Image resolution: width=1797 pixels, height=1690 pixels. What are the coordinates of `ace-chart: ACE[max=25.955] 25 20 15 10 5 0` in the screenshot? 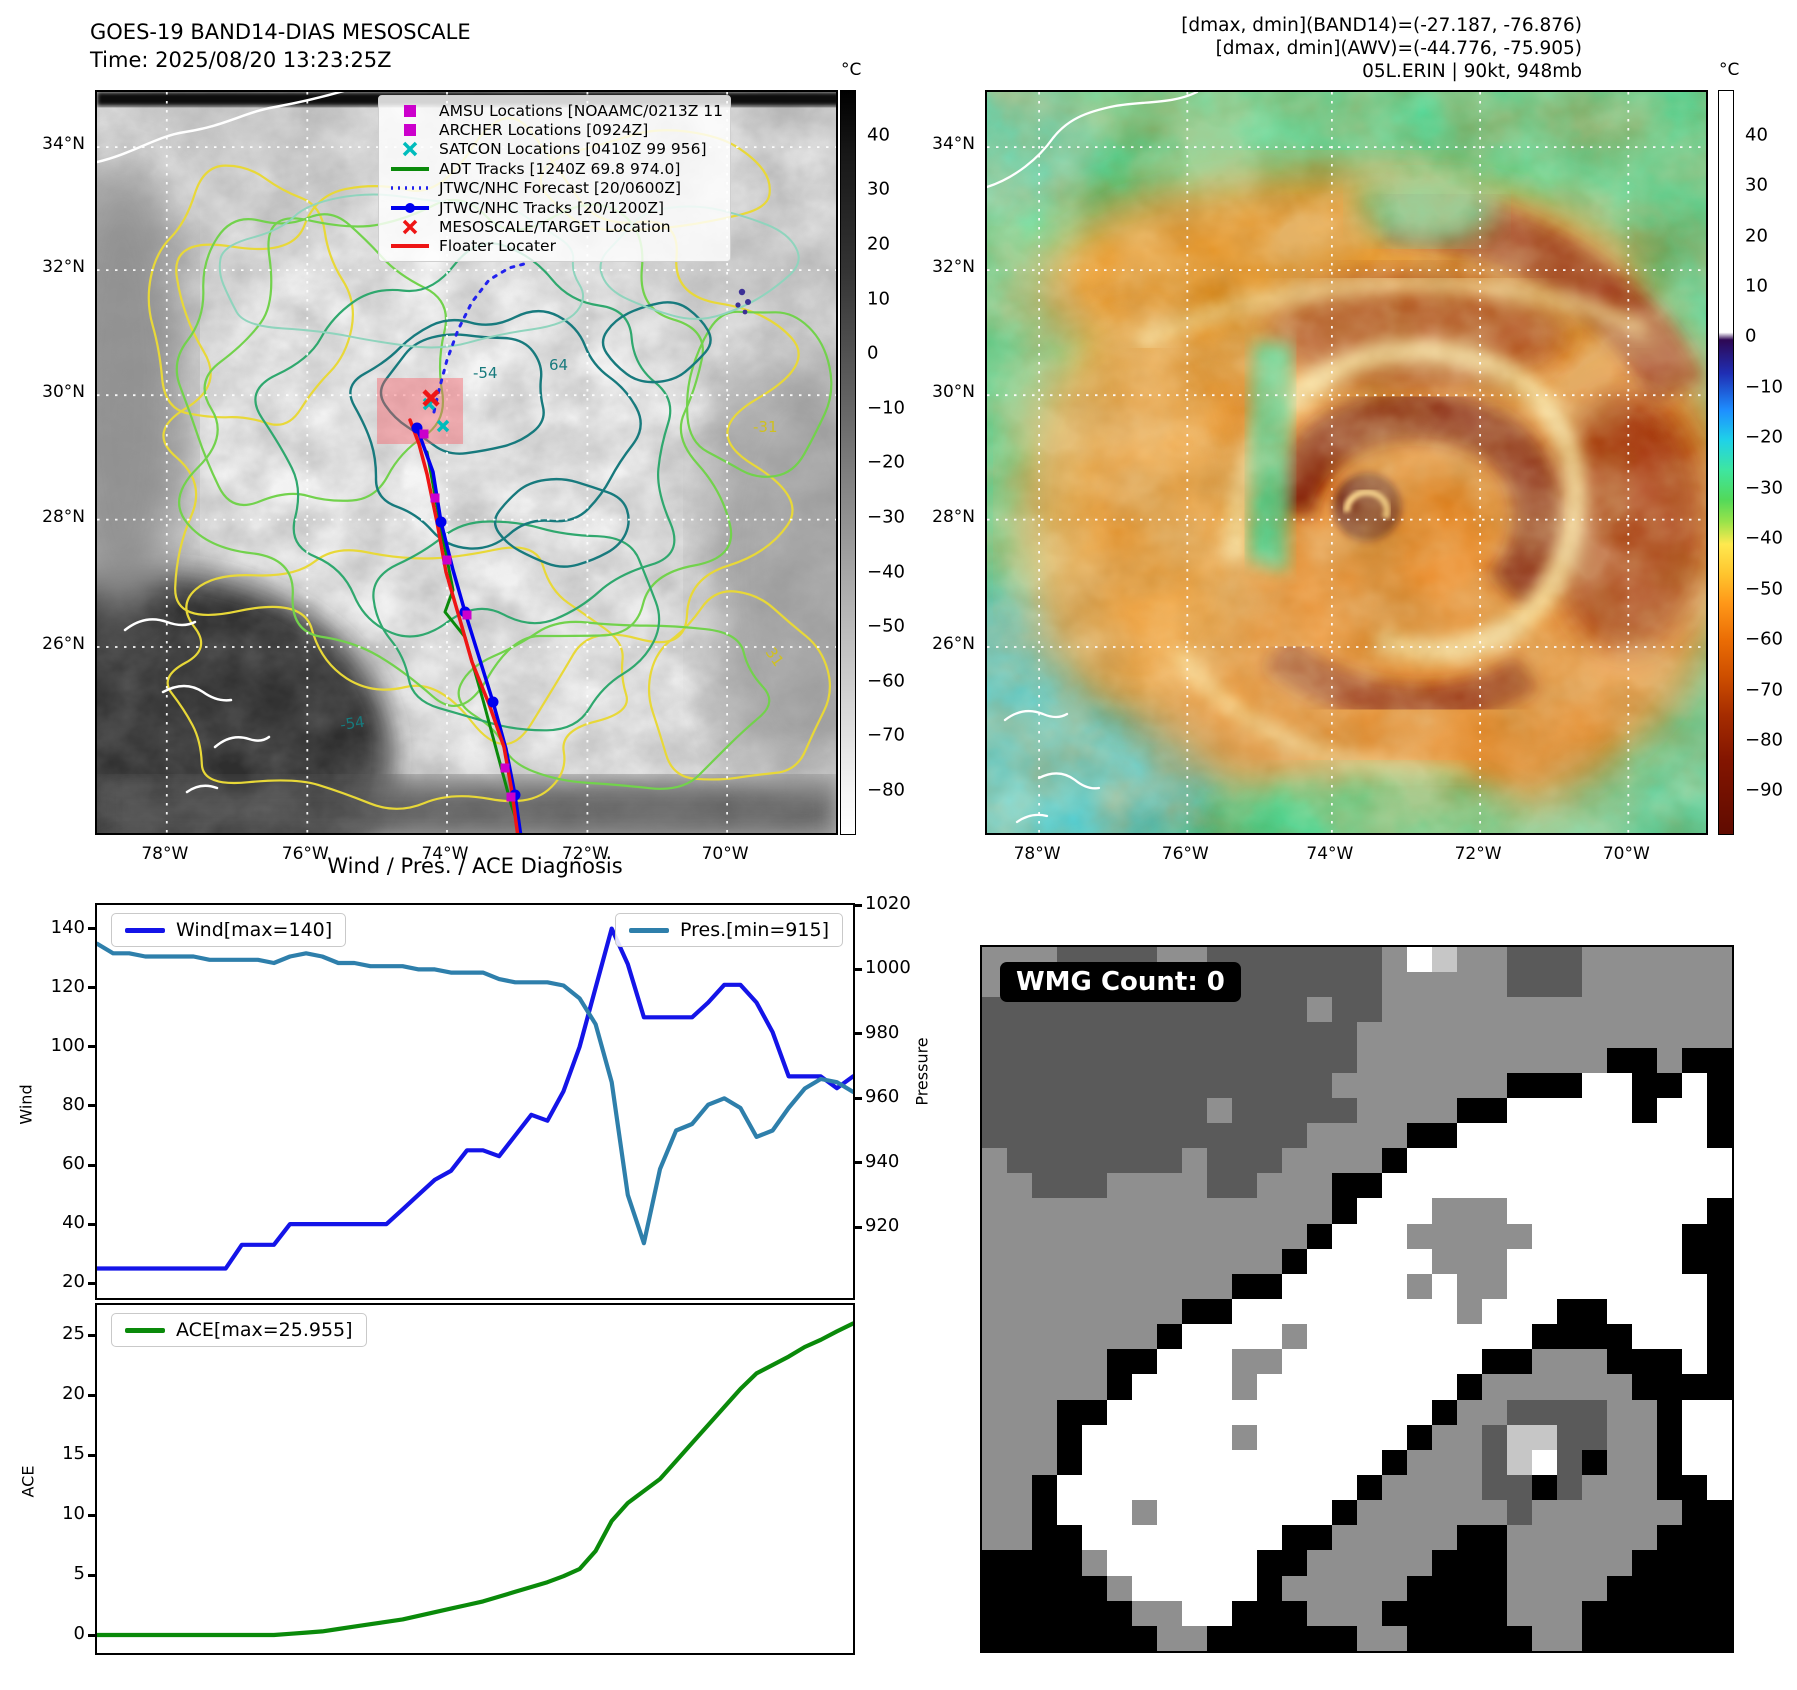 It's located at (458, 1479).